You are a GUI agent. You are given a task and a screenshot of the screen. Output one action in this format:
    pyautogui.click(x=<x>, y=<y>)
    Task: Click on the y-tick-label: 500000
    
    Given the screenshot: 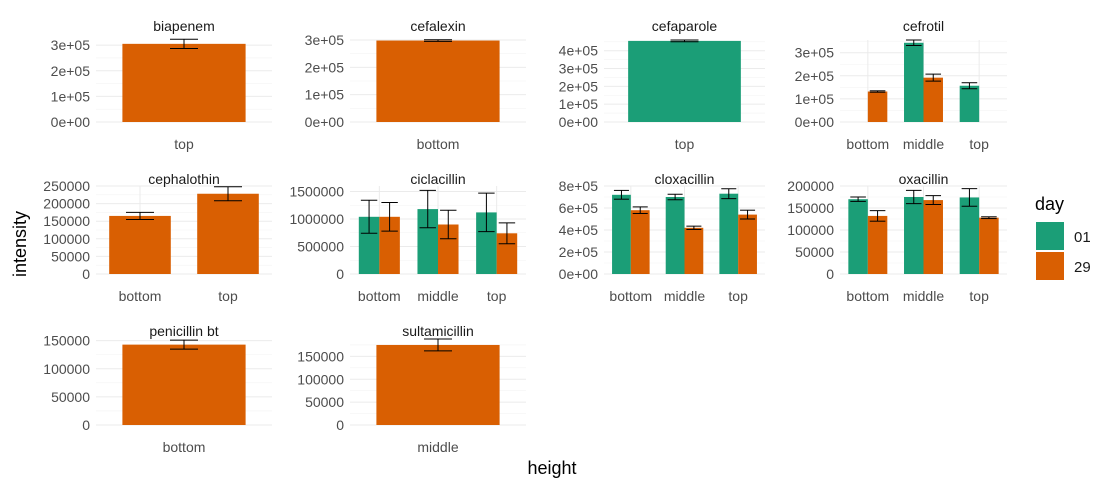 What is the action you would take?
    pyautogui.click(x=320, y=247)
    